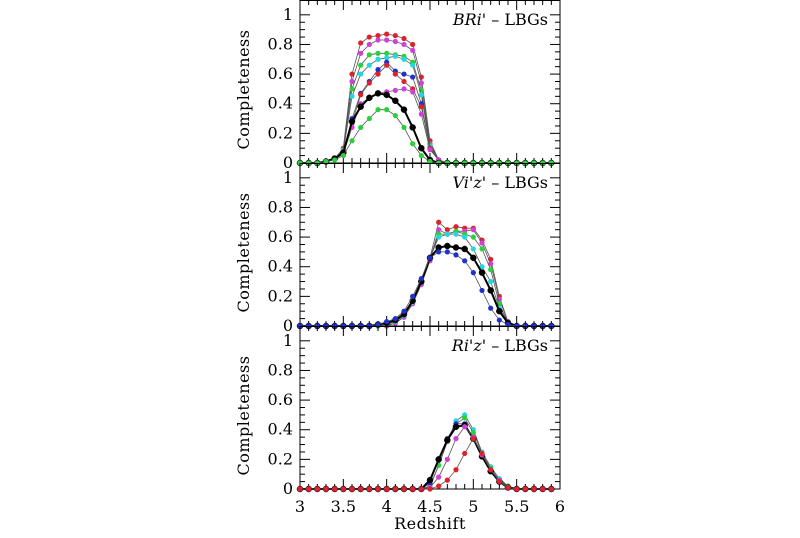 The height and width of the screenshot is (538, 800). I want to click on annotation-filter-set: BRi', so click(469, 19).